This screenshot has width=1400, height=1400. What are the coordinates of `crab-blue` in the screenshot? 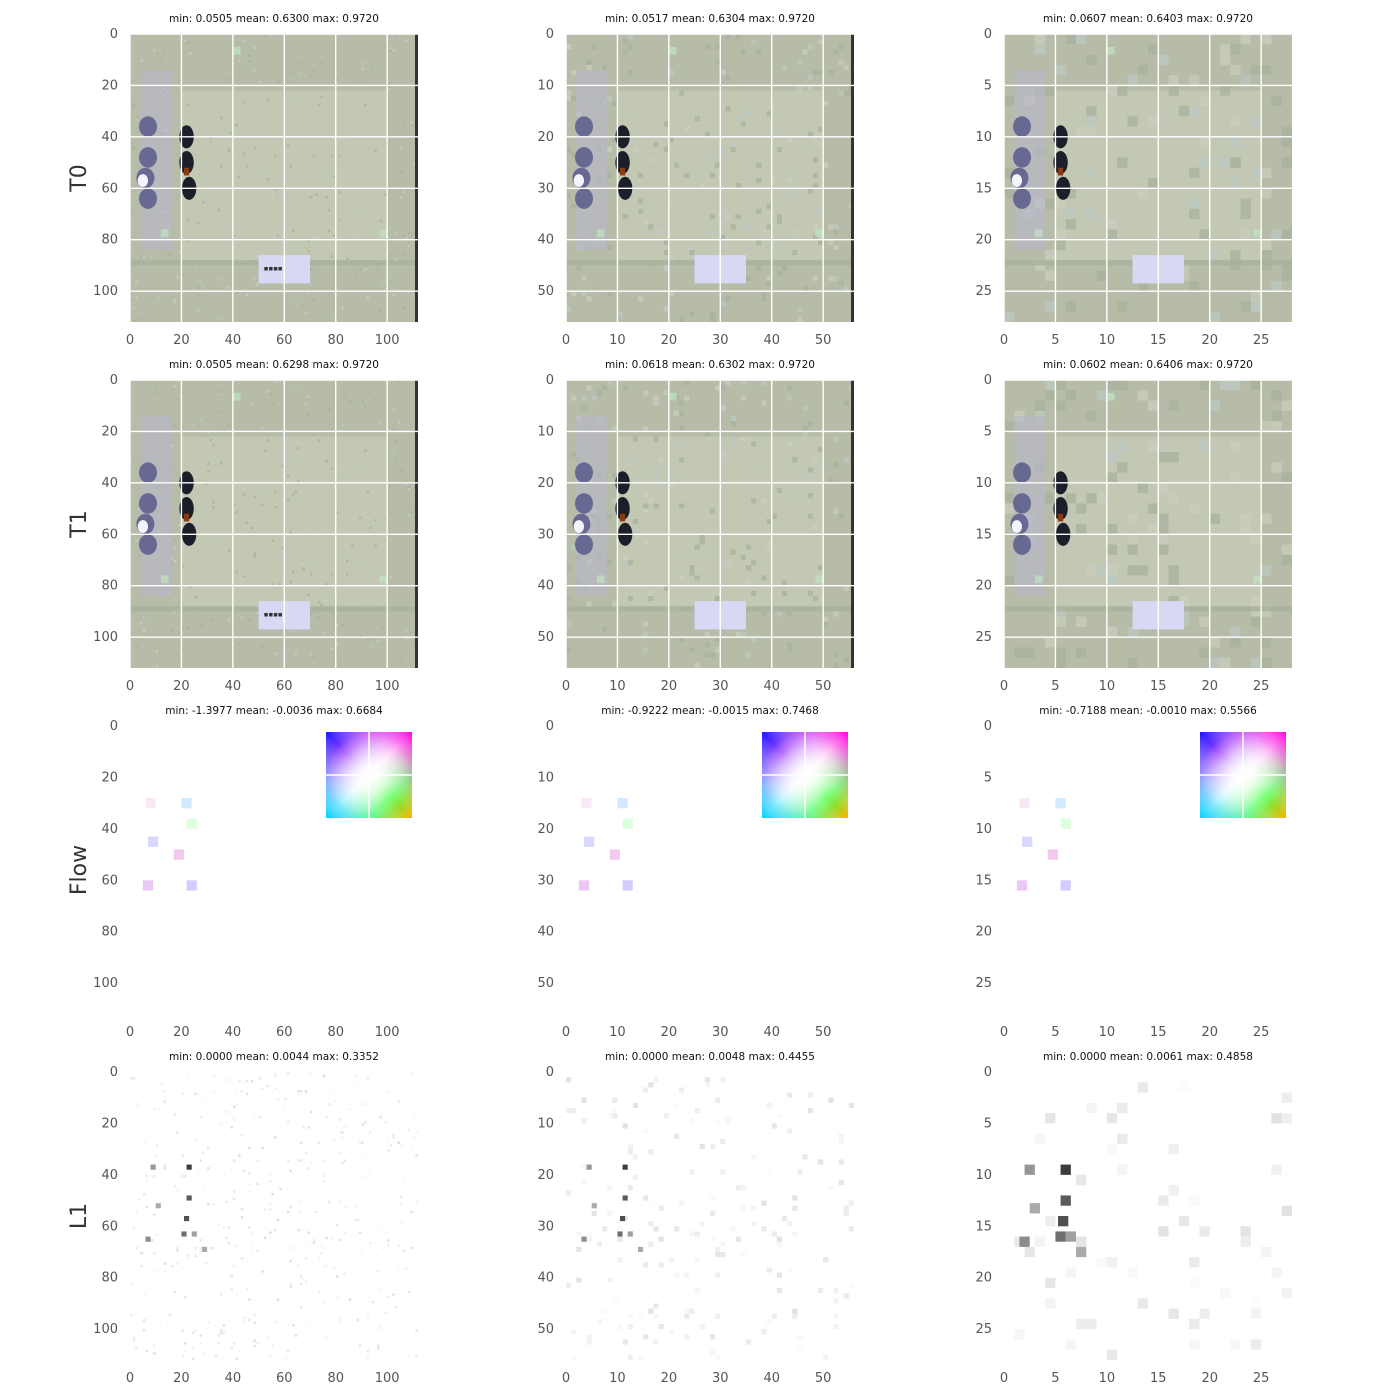 It's located at (148, 544).